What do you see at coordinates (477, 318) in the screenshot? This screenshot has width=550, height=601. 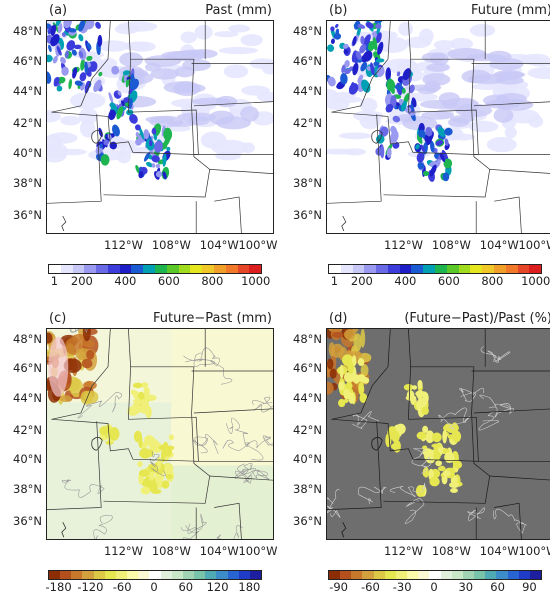 I see `panel-title: (Future−Past)/Past (%)` at bounding box center [477, 318].